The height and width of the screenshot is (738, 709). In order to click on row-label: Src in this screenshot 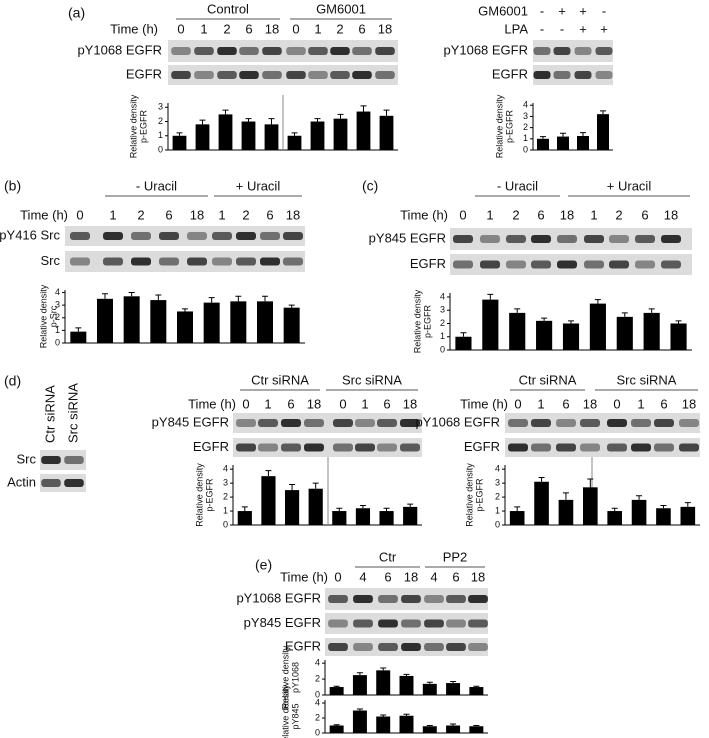, I will do `click(27, 458)`.